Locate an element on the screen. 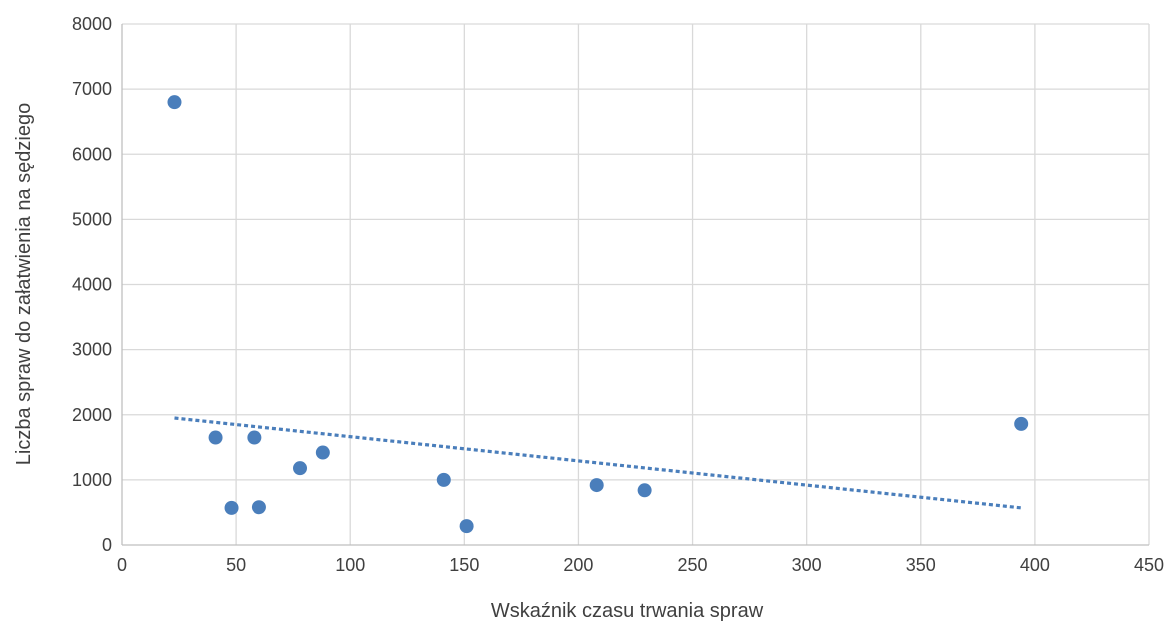 This screenshot has height=623, width=1176. y-tick-label: 4000 is located at coordinates (92, 285).